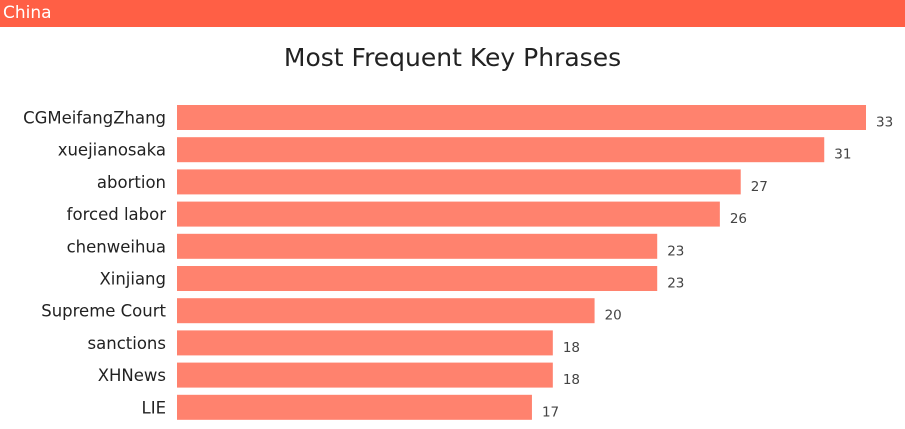 This screenshot has height=429, width=905. Describe the element at coordinates (386, 311) in the screenshot. I see `bar-supreme-court` at that location.